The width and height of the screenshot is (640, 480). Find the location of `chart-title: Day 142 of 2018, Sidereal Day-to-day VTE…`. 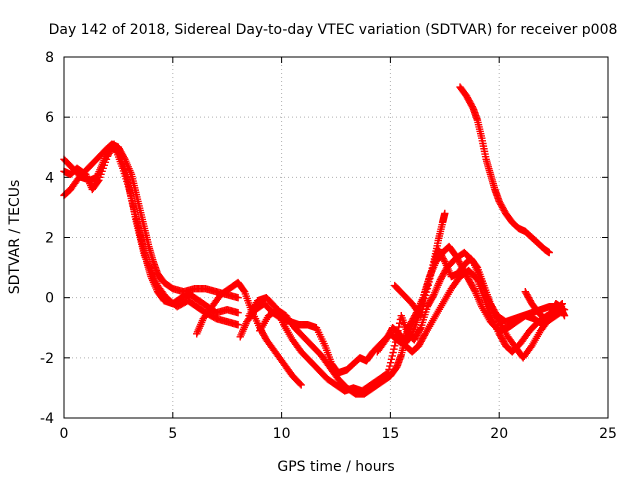

chart-title: Day 142 of 2018, Sidereal Day-to-day VTE… is located at coordinates (333, 30).